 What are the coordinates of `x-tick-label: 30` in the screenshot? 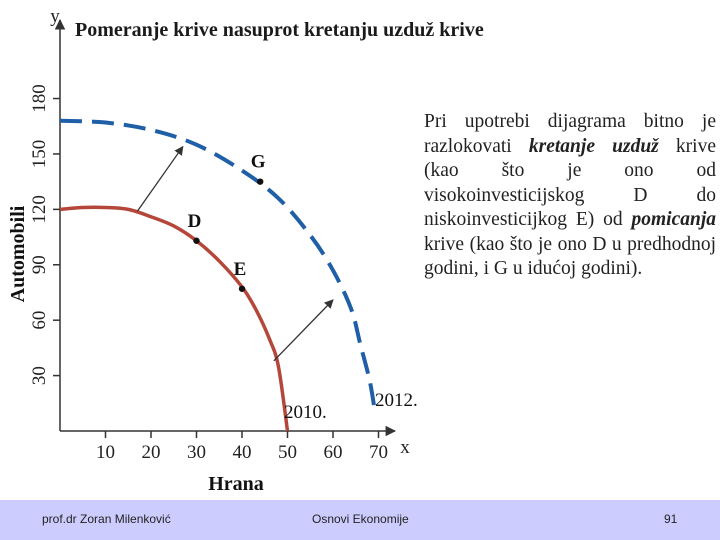 It's located at (196, 452).